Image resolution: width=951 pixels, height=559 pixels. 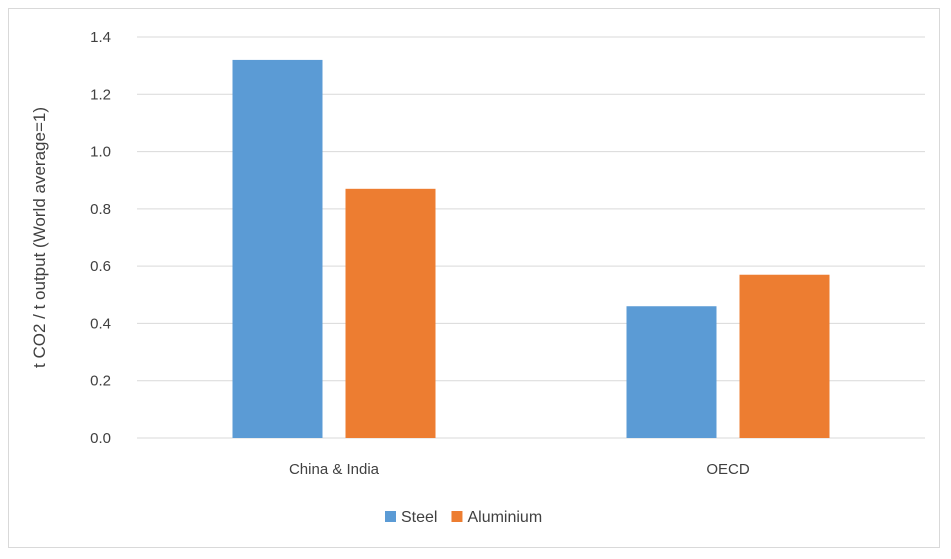 What do you see at coordinates (100, 323) in the screenshot?
I see `y-tick-label: 0.4` at bounding box center [100, 323].